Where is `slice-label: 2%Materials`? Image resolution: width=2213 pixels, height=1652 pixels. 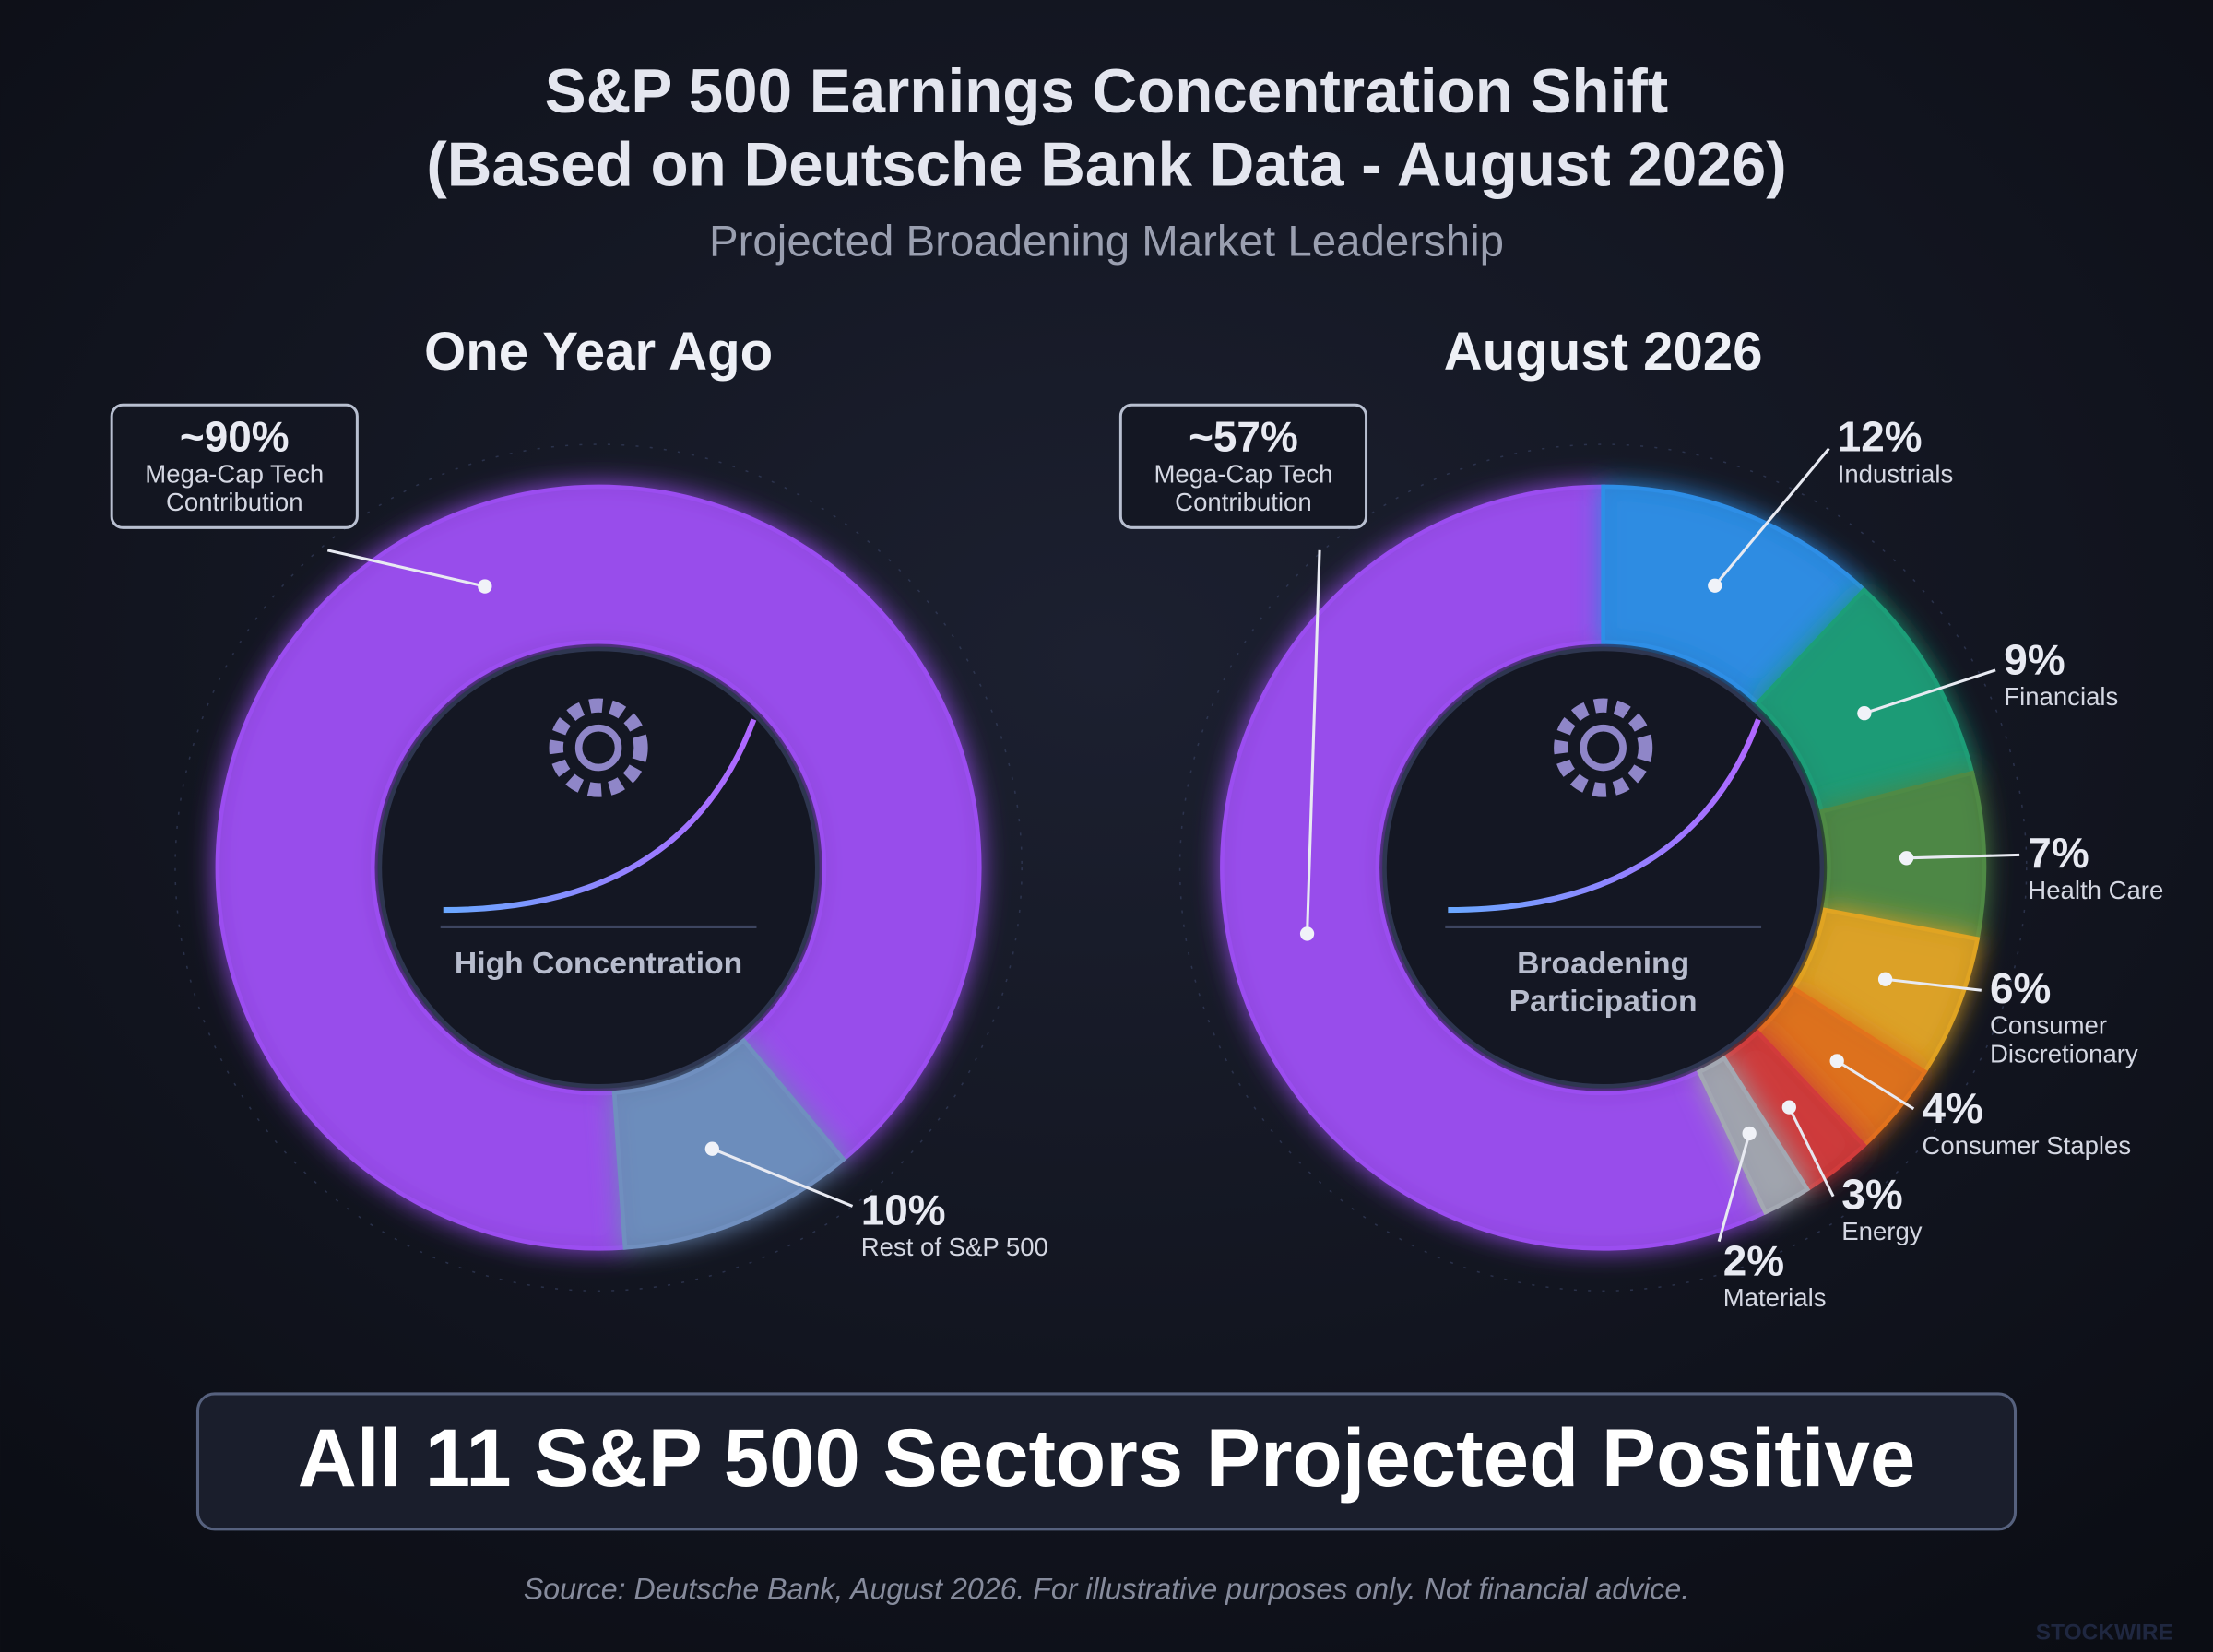
slice-label: 2%Materials is located at coordinates (1808, 1276).